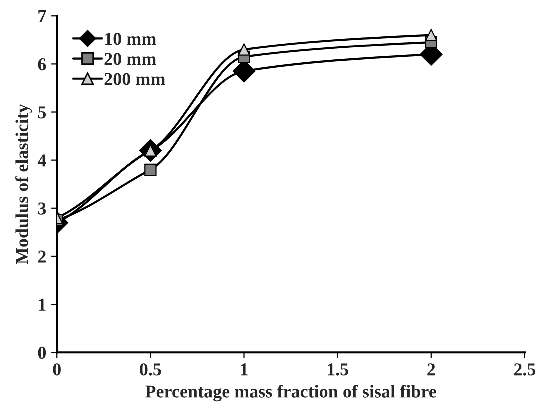 This screenshot has height=403, width=544. I want to click on y-tick-label: 1, so click(42, 304).